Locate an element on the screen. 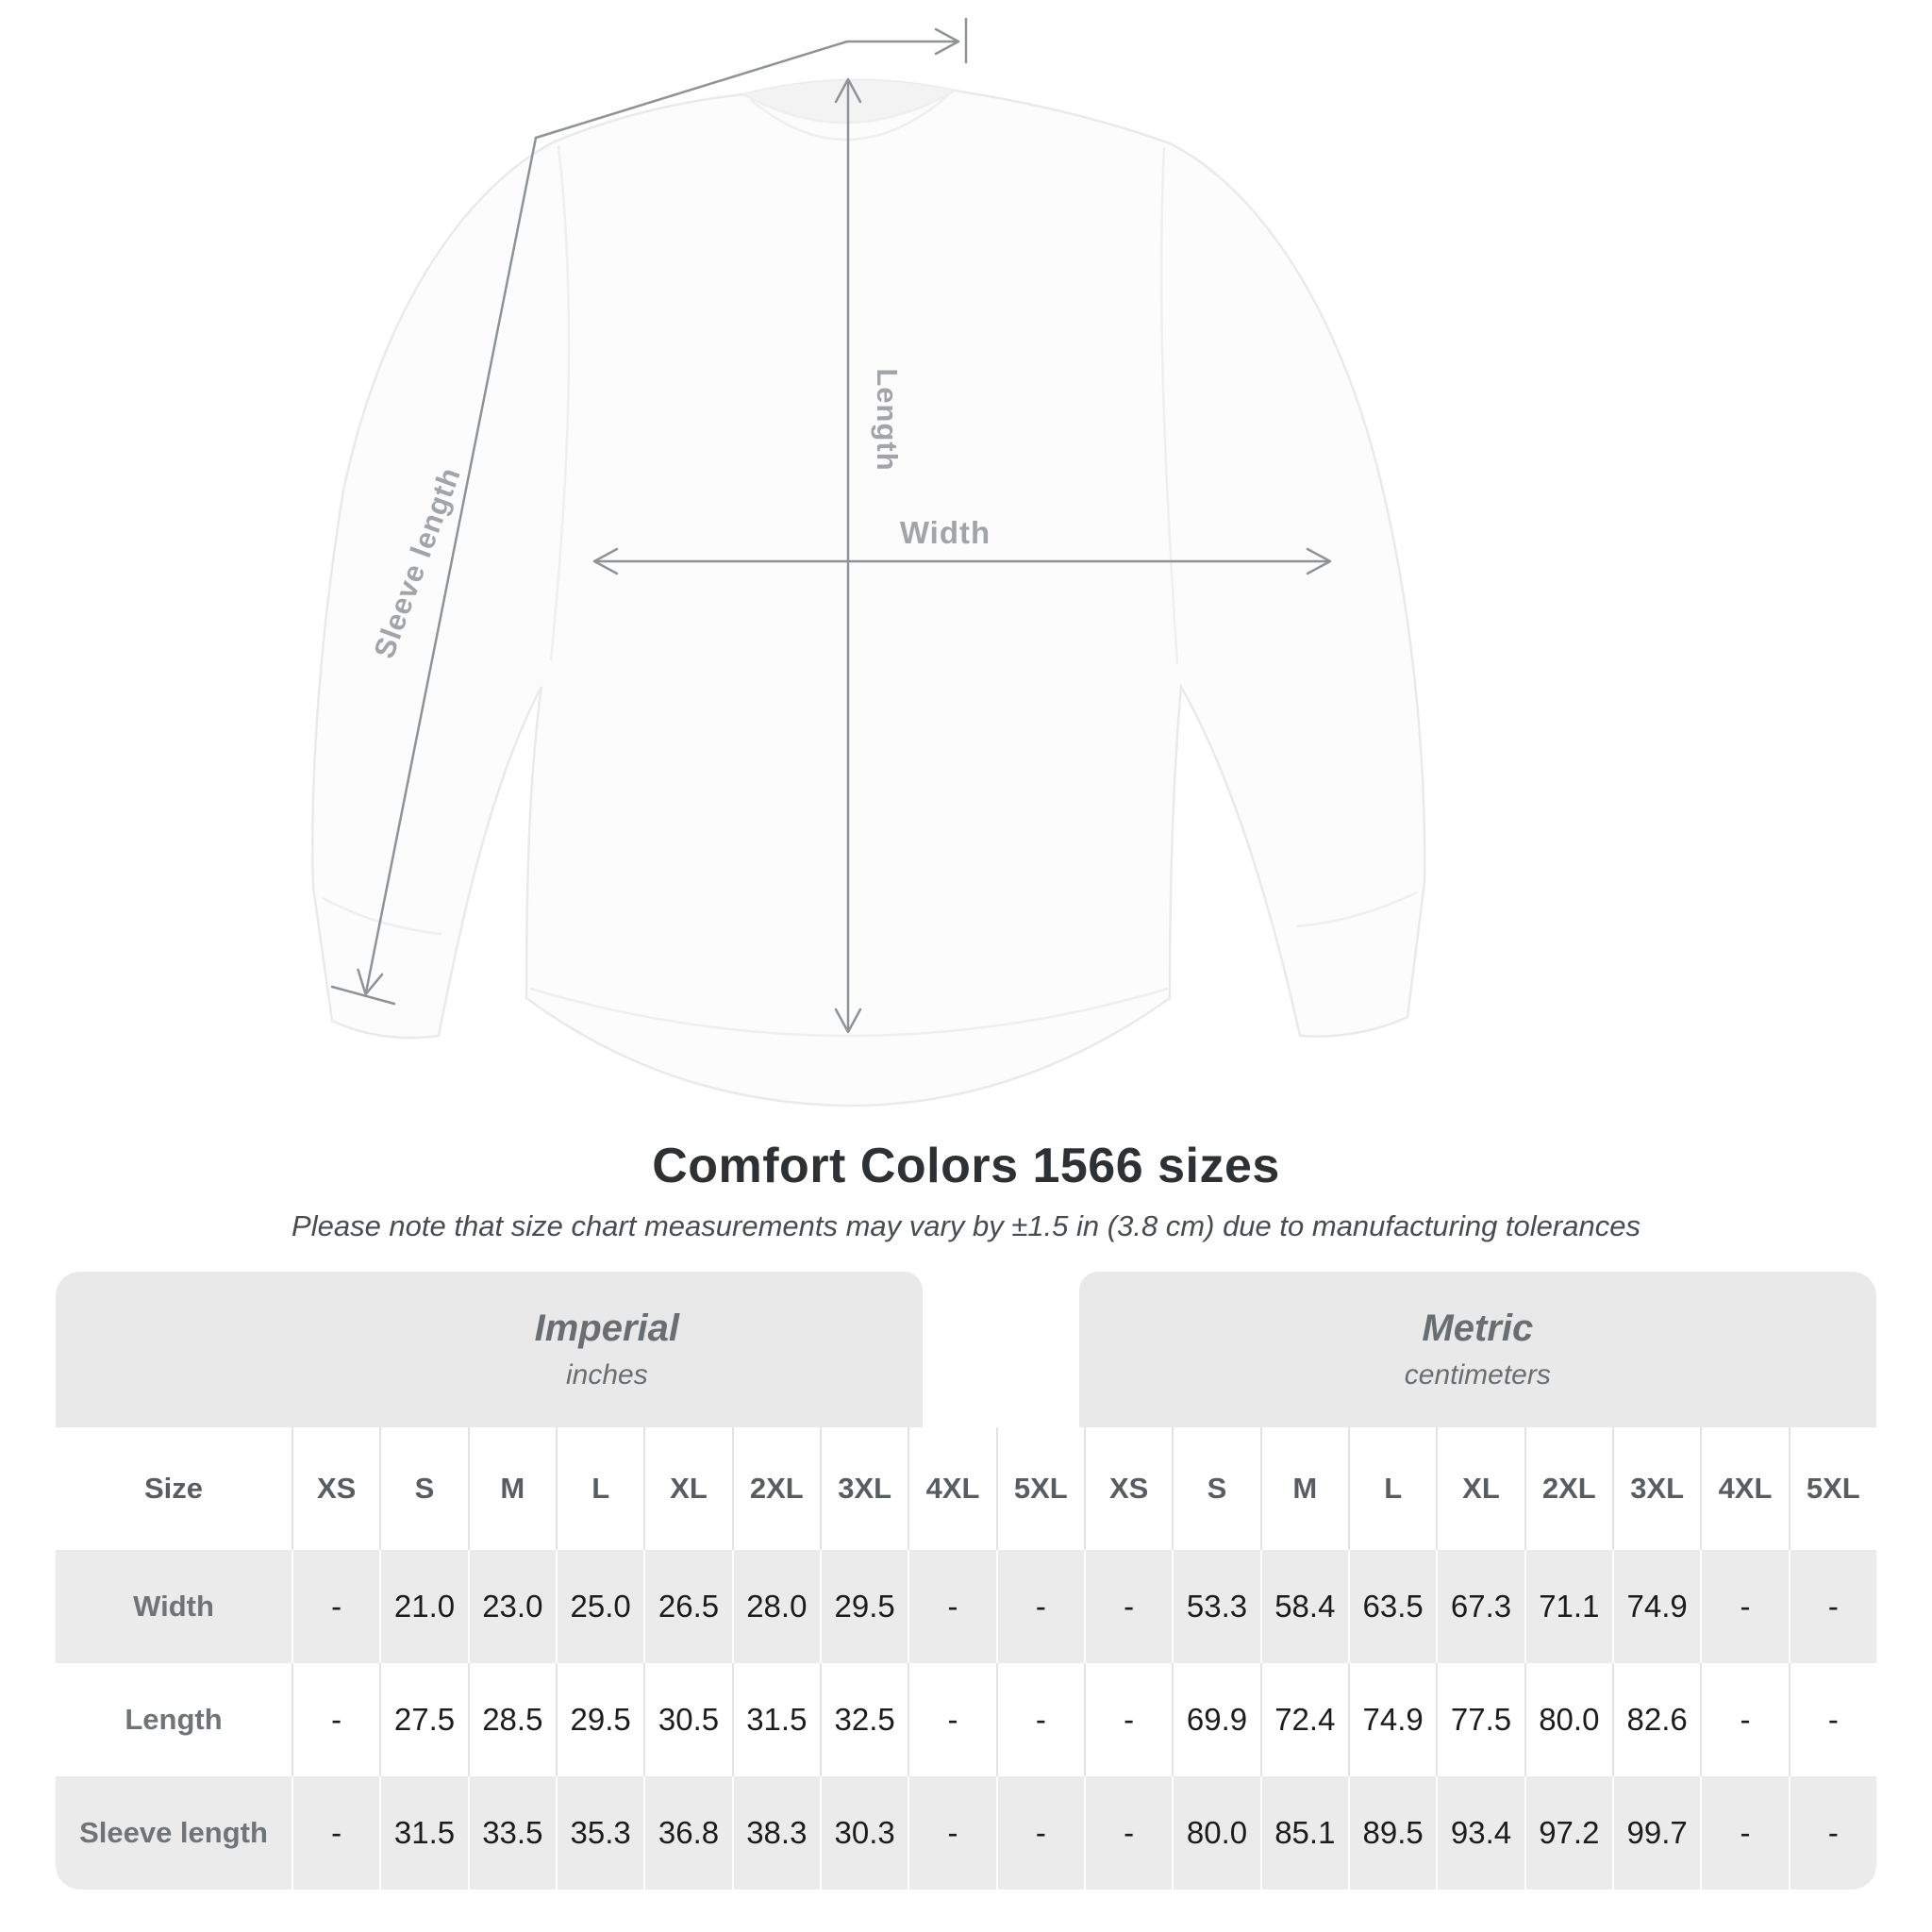  value-cell: 30.3 is located at coordinates (864, 1833).